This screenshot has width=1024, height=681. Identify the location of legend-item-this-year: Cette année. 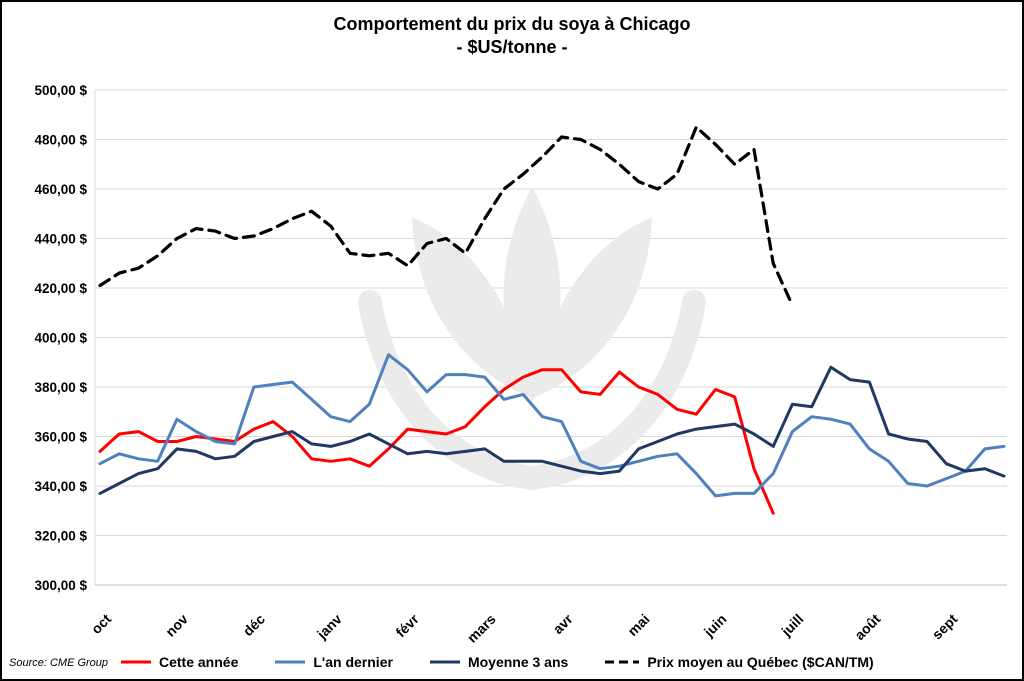
(179, 662).